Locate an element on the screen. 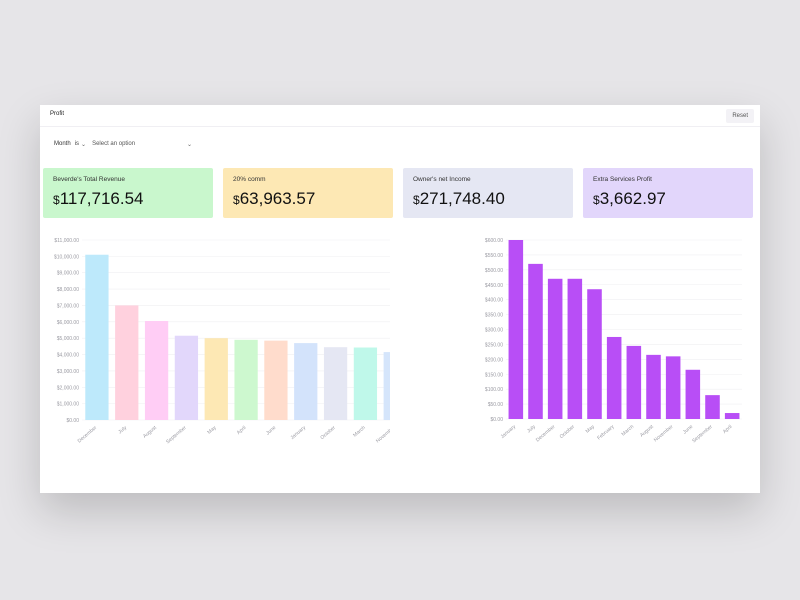  kpi-card-net-income: Owner's net Income $271,748.40 is located at coordinates (488, 193).